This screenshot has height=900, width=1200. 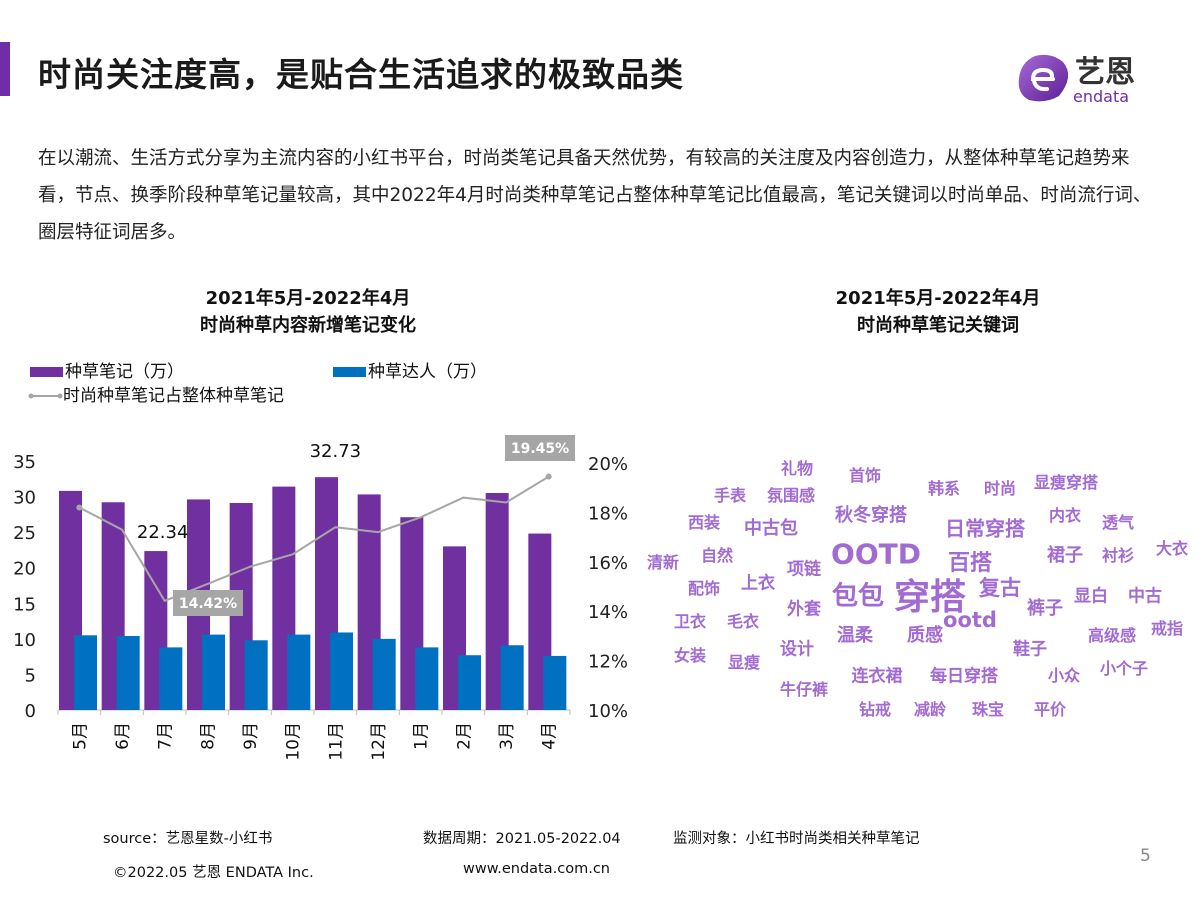 I want to click on bar-creators-9月, so click(x=256, y=675).